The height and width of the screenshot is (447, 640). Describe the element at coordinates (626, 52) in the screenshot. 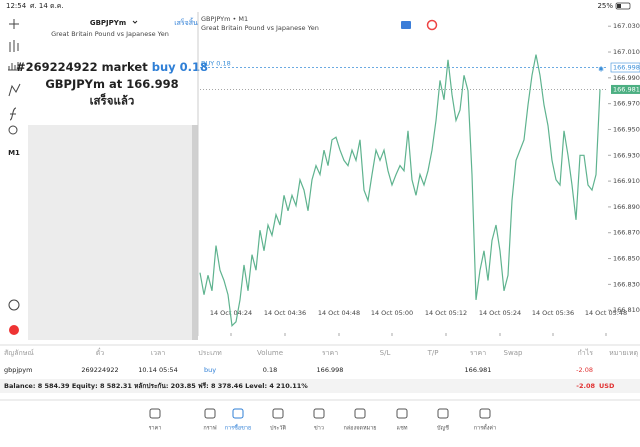

I see `y-tick-label: 167.010` at that location.